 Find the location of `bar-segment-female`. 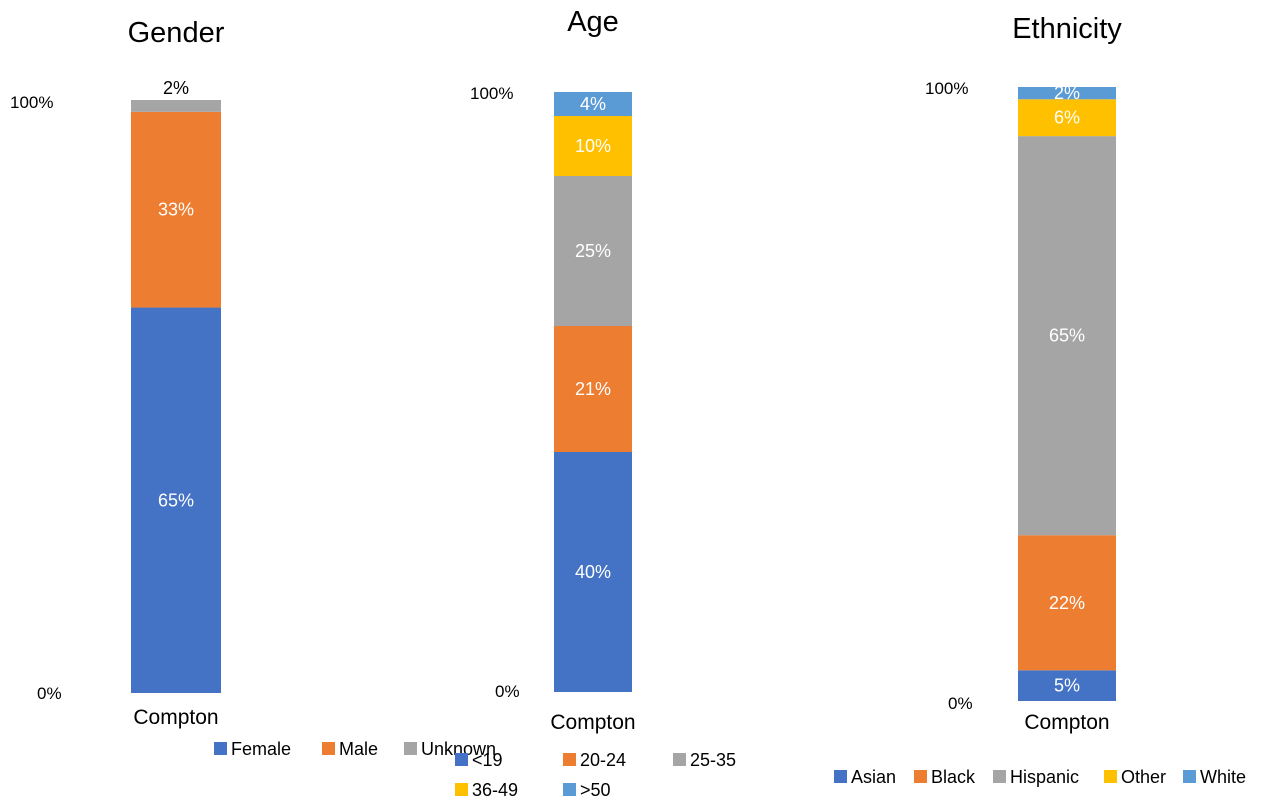

bar-segment-female is located at coordinates (176, 500).